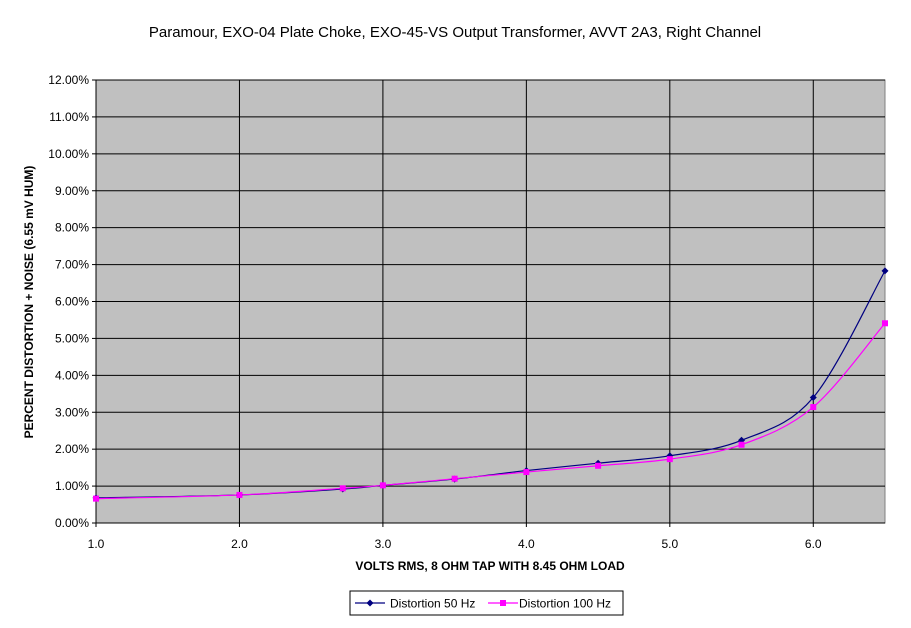 The height and width of the screenshot is (628, 911). I want to click on x-tick-label: 2.0, so click(239, 544).